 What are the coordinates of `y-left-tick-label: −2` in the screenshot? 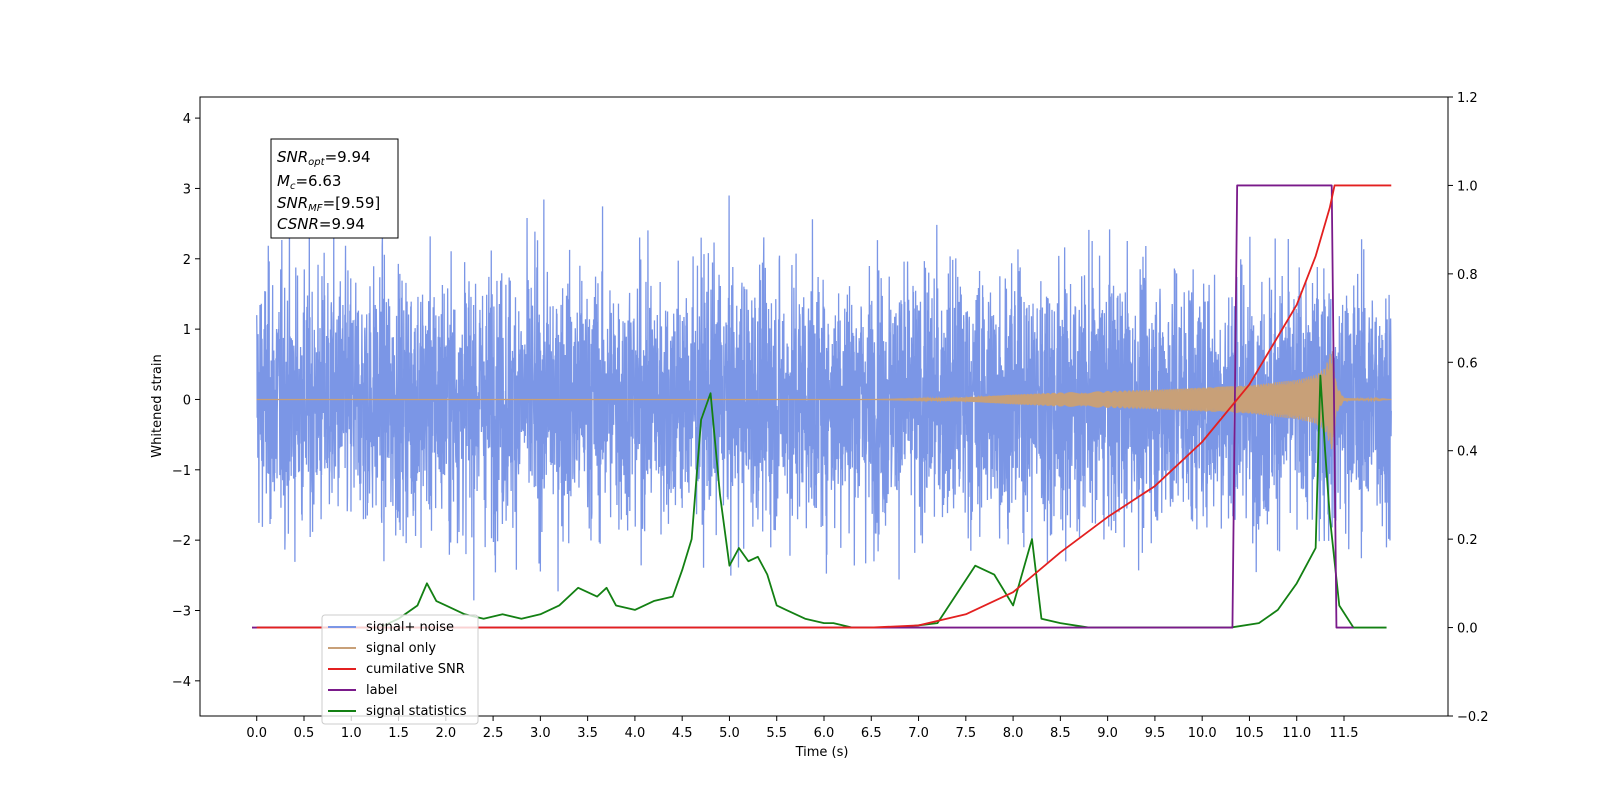 It's located at (181, 541).